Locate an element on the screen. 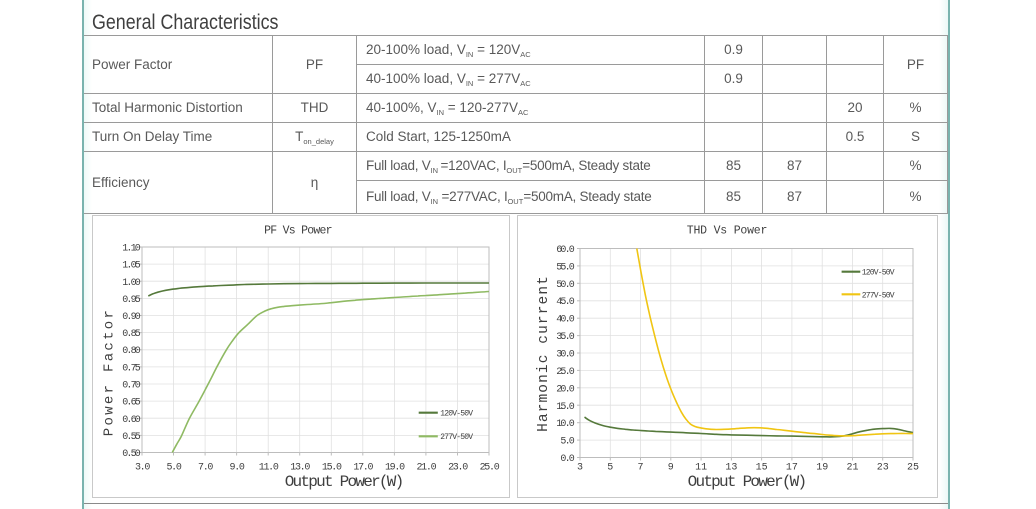 The height and width of the screenshot is (509, 1036). svg-text: 45.0 is located at coordinates (565, 302).